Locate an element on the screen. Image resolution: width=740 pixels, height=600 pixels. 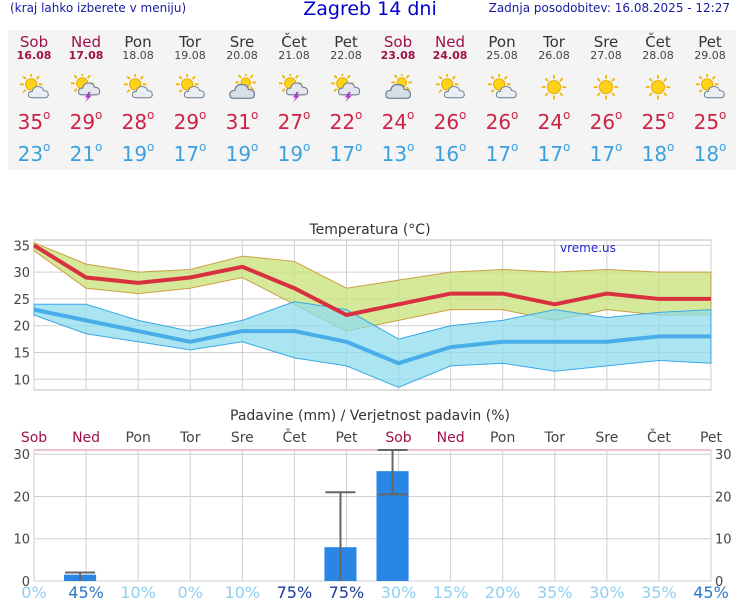
day-column: Sre 20.08 31o 19o is located at coordinates (242, 98).